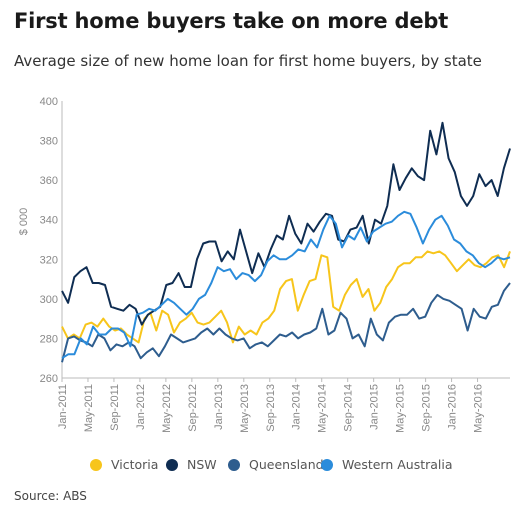 Image resolution: width=529 pixels, height=510 pixels. What do you see at coordinates (401, 408) in the screenshot?
I see `x-tick-label: May-2015` at bounding box center [401, 408].